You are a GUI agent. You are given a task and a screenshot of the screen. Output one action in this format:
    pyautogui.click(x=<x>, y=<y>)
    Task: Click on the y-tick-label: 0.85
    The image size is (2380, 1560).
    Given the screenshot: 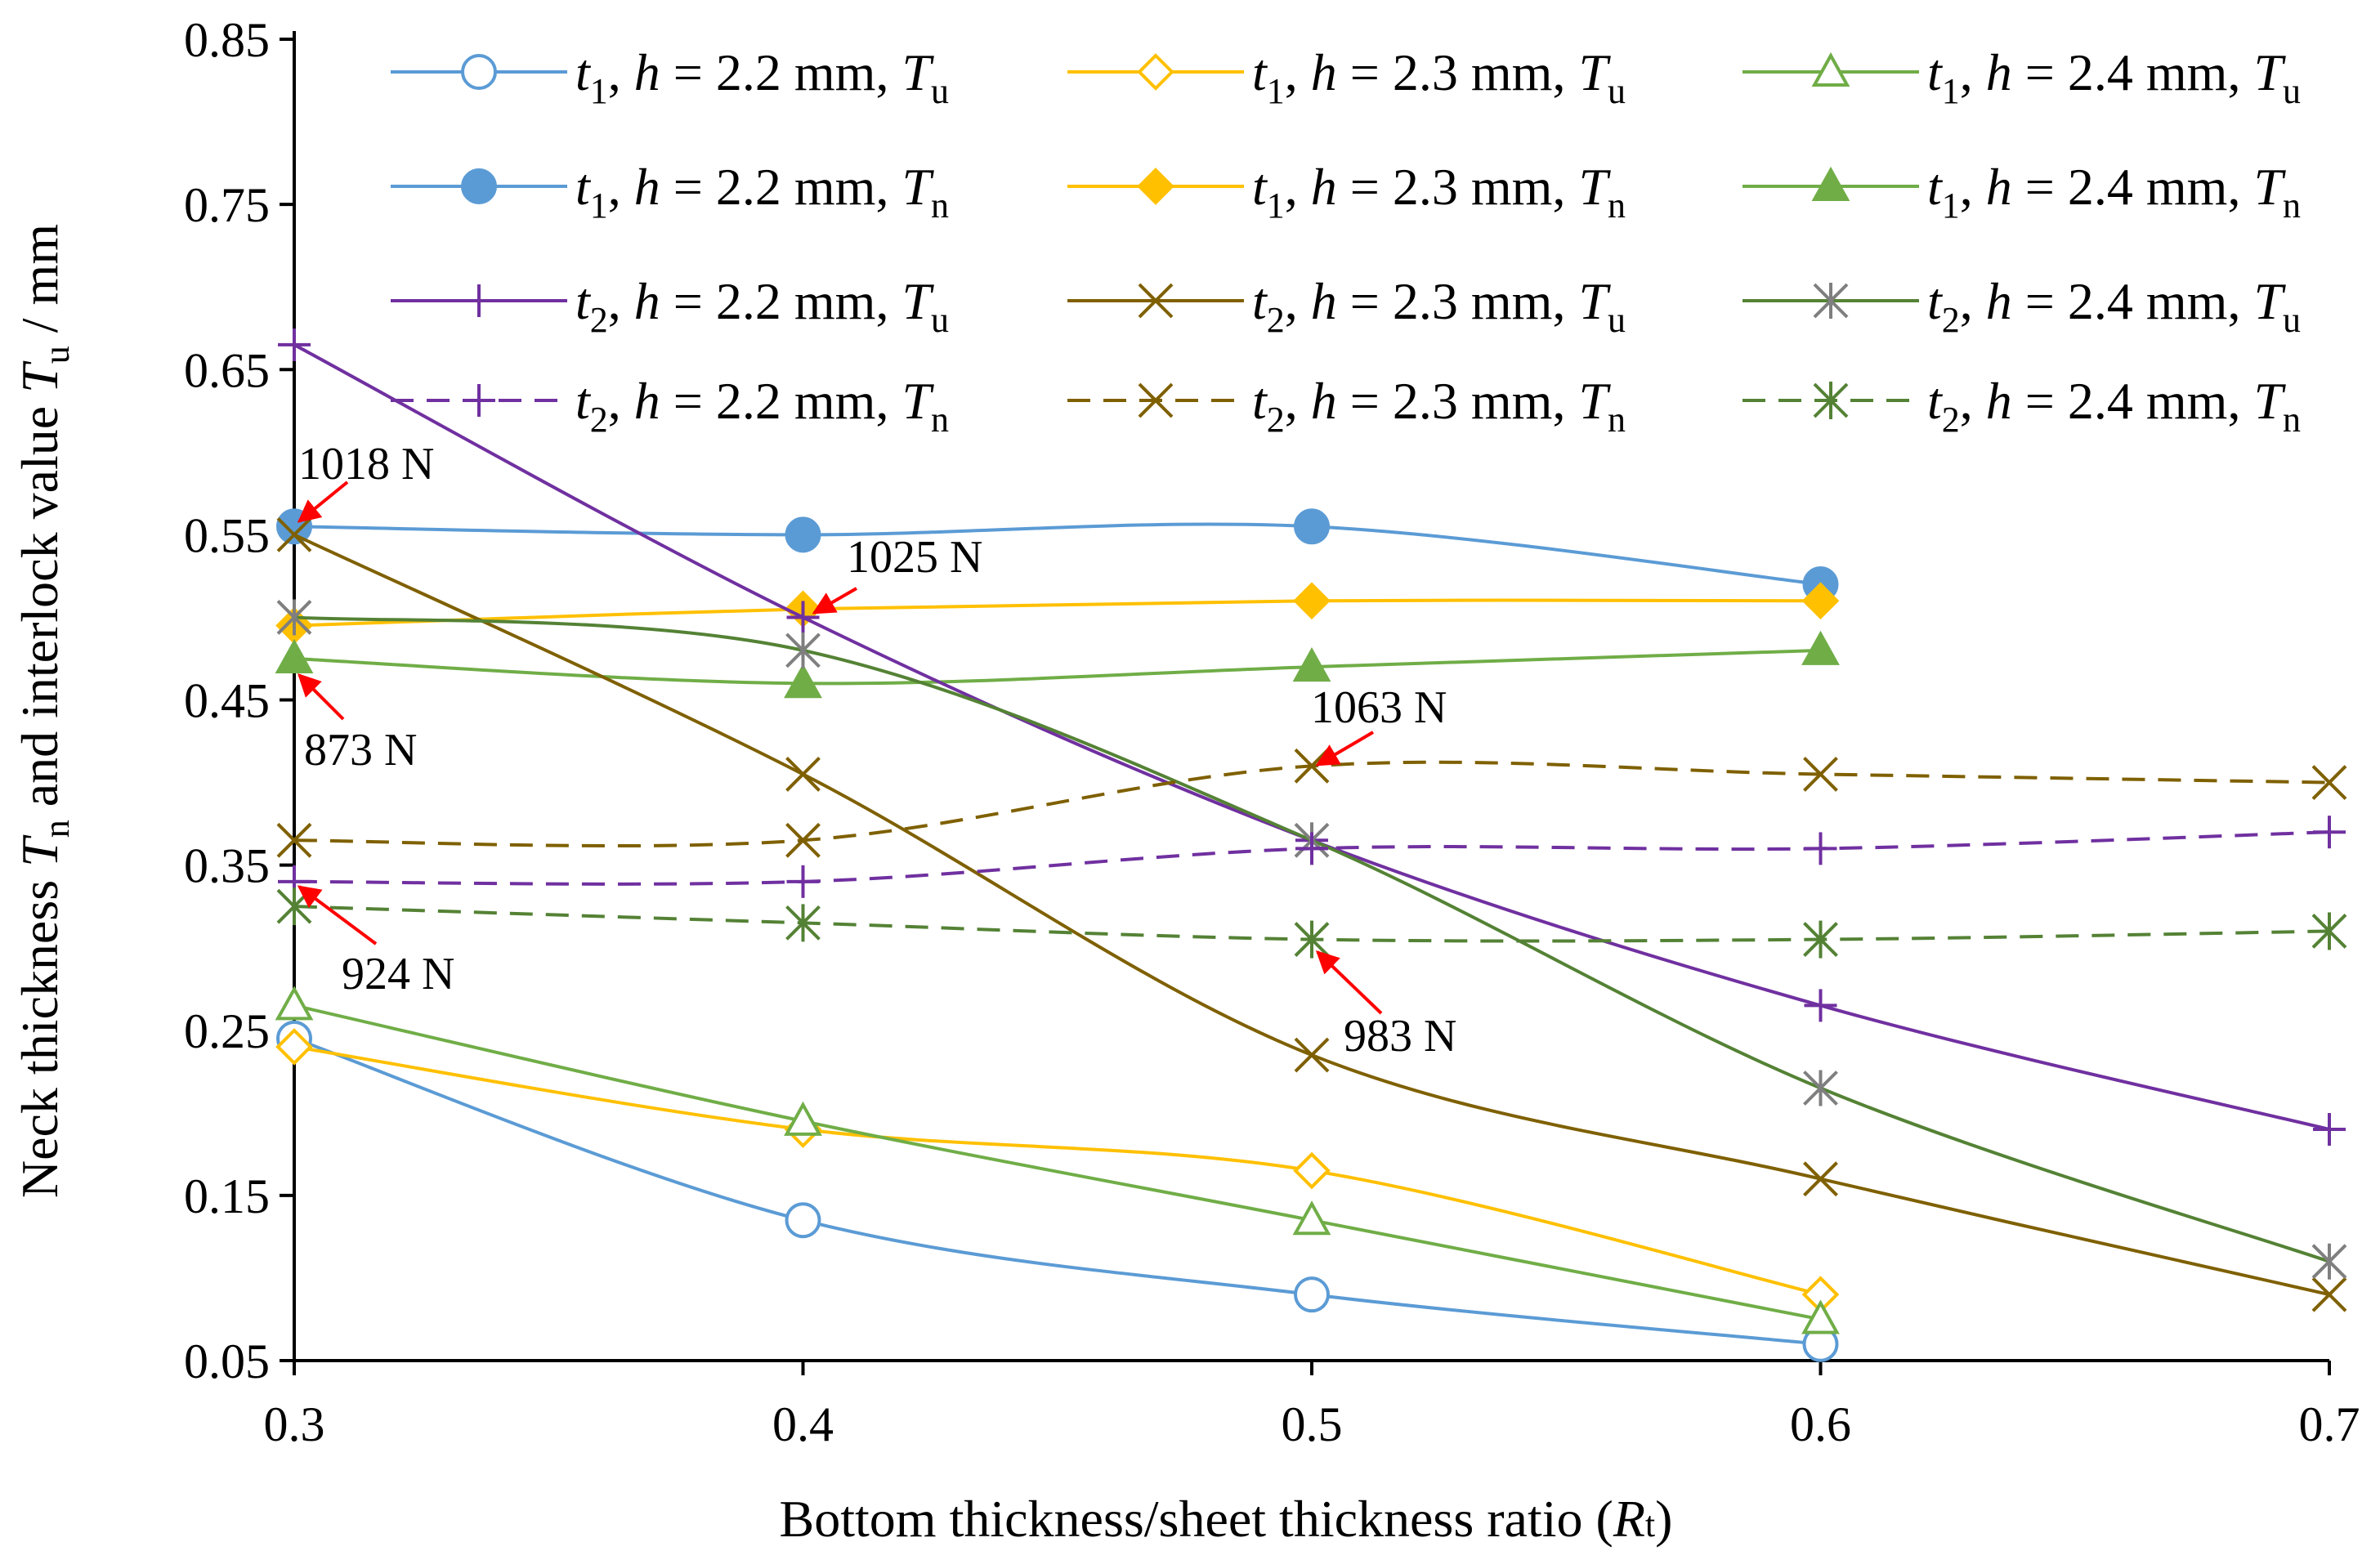 What is the action you would take?
    pyautogui.click(x=227, y=40)
    